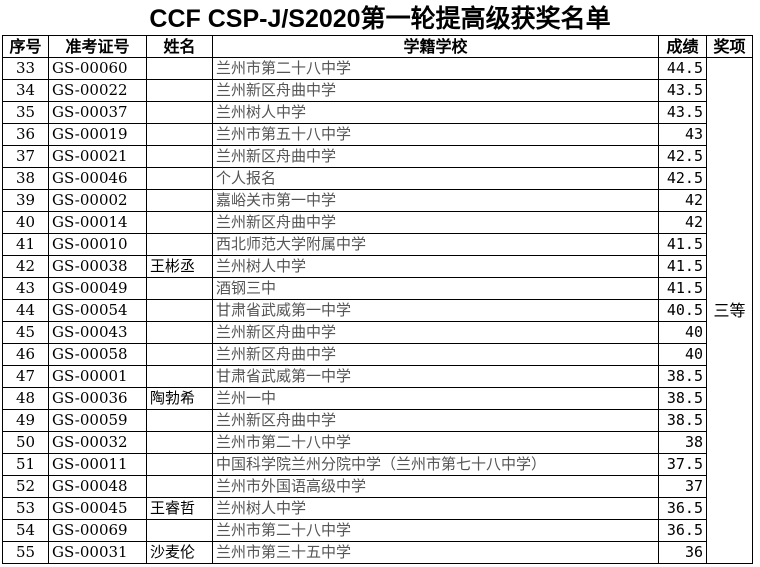  Describe the element at coordinates (682, 464) in the screenshot. I see `score-cell: 37.5` at that location.